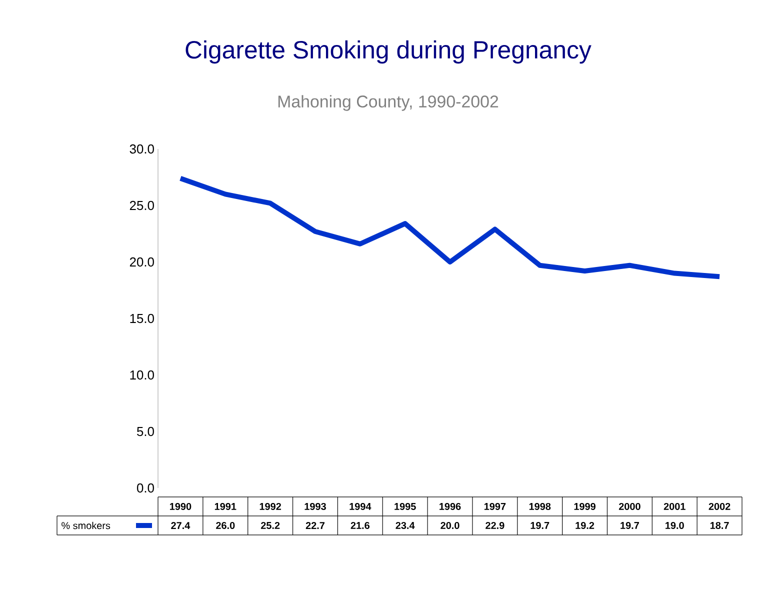  I want to click on x-tick-label: 1995, so click(405, 506).